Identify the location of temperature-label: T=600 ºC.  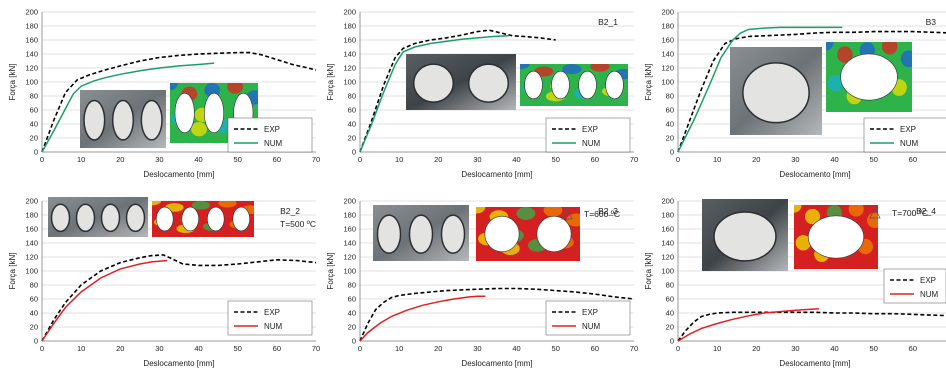
(590, 214).